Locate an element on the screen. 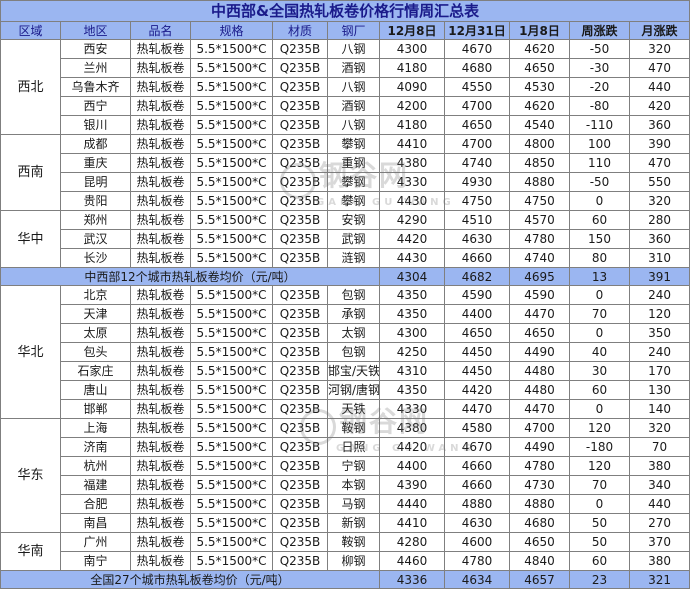 The width and height of the screenshot is (690, 589). price-dec31-cell: 4650 is located at coordinates (477, 333).